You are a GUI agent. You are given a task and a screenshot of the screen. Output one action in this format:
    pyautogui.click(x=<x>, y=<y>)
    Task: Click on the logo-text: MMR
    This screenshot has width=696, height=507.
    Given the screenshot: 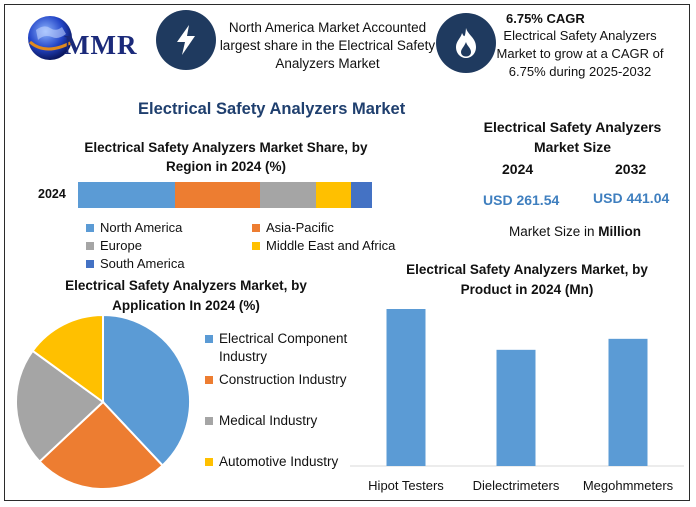 What is the action you would take?
    pyautogui.click(x=101, y=45)
    